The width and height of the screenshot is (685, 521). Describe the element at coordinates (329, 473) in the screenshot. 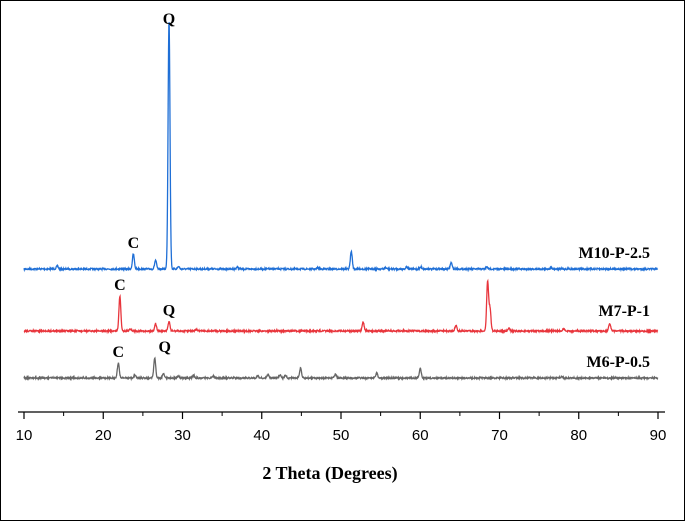

I see `x-axis-title: 2 Theta (Degrees)` at that location.